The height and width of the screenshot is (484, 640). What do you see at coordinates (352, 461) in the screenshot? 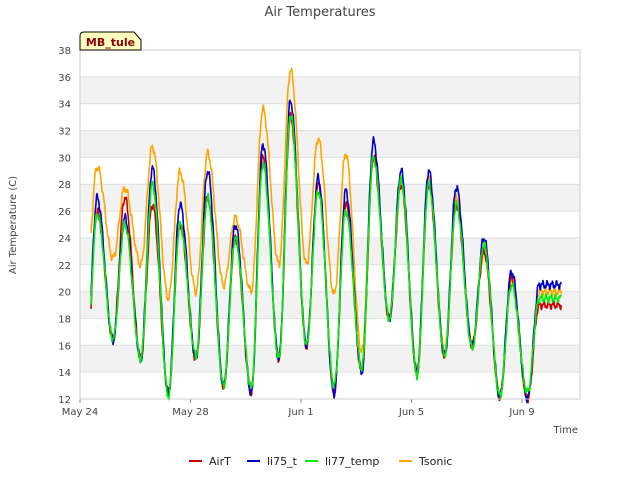
I see `legend-label: li77_temp` at bounding box center [352, 461].